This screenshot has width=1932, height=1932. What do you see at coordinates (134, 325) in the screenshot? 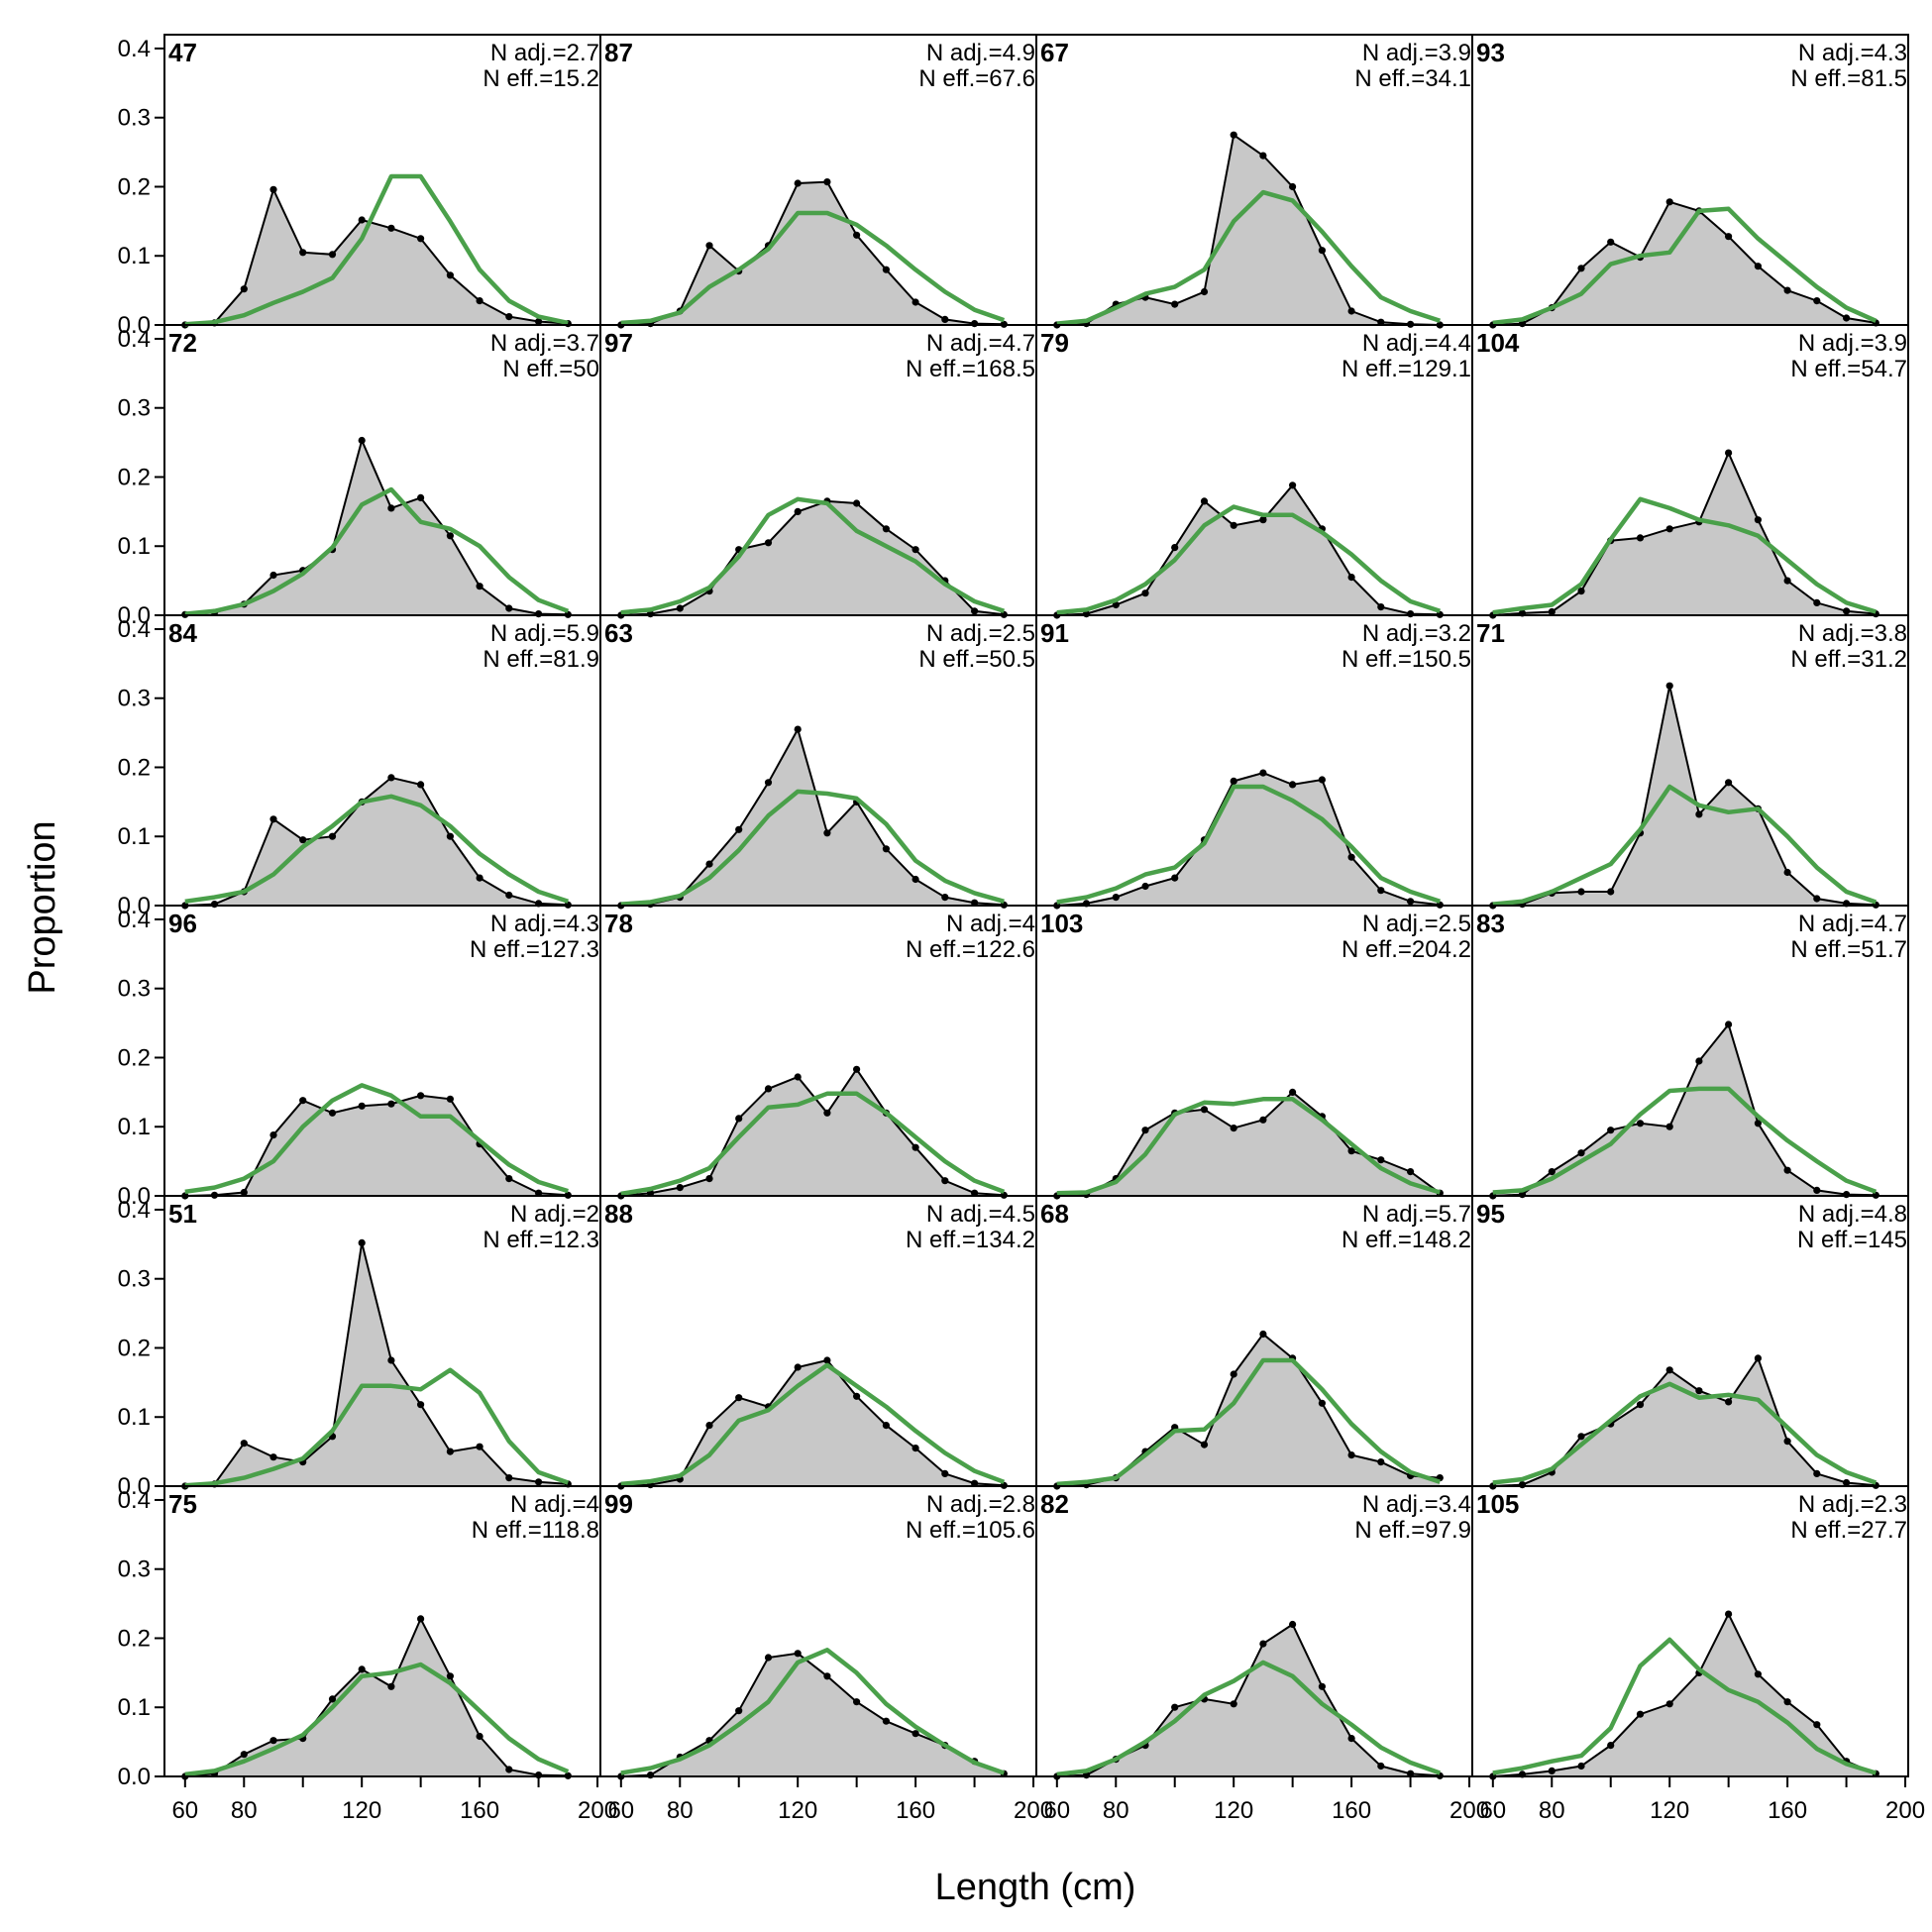
I see `y-tick-label: 0.0` at bounding box center [134, 325].